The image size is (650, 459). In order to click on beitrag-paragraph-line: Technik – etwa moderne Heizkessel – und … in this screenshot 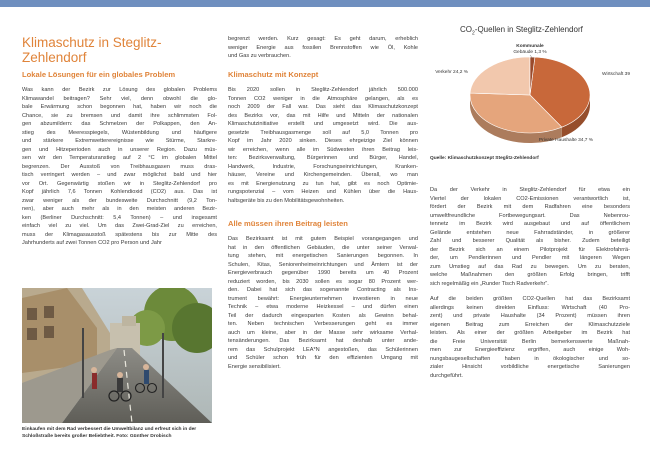, I will do `click(323, 307)`.